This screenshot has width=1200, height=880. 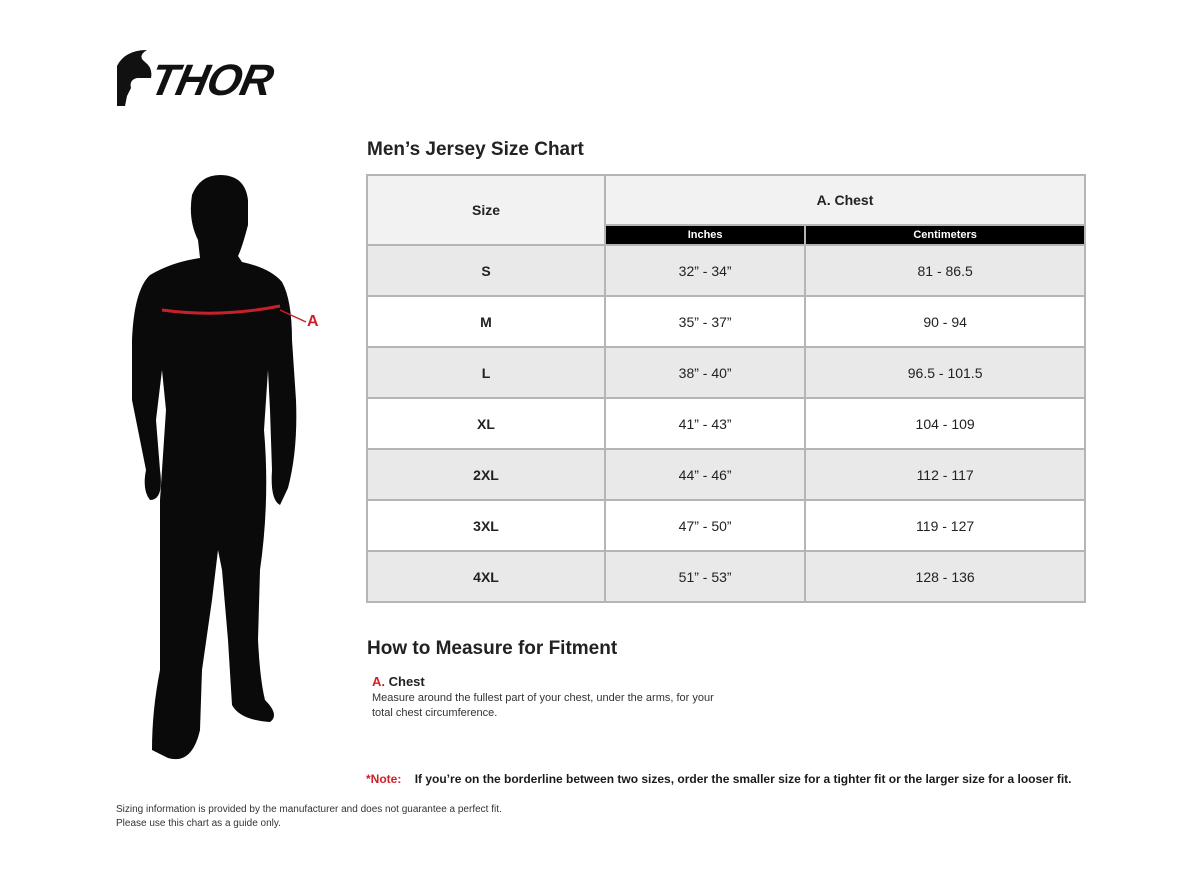 I want to click on header-centimeters: Centimeters, so click(x=945, y=235).